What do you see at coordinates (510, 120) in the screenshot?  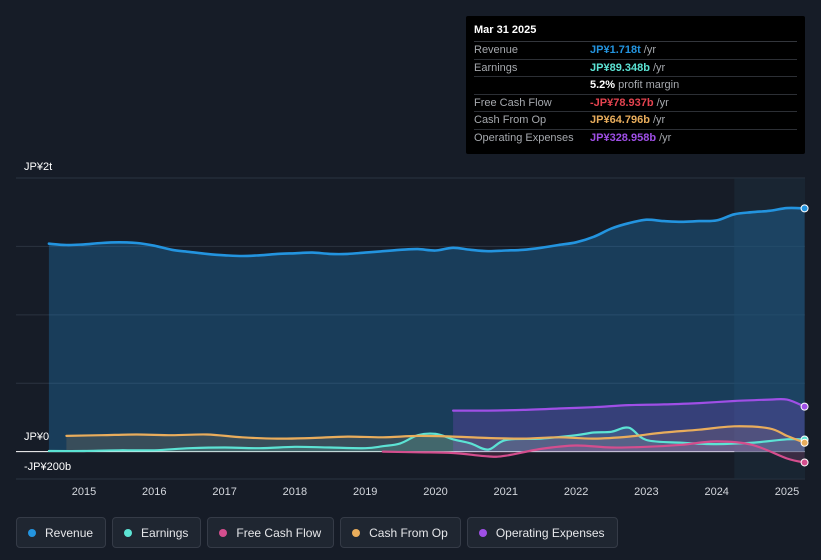 I see `tooltip-row-label: Cash From Op` at bounding box center [510, 120].